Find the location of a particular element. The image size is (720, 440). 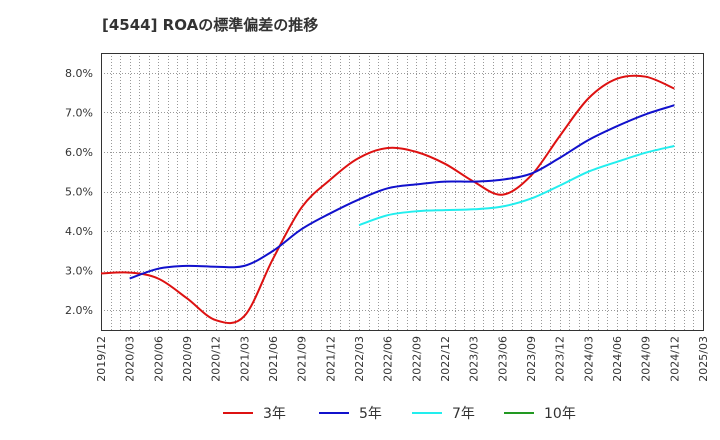

x-tick-label: 2020/12 is located at coordinates (216, 359).